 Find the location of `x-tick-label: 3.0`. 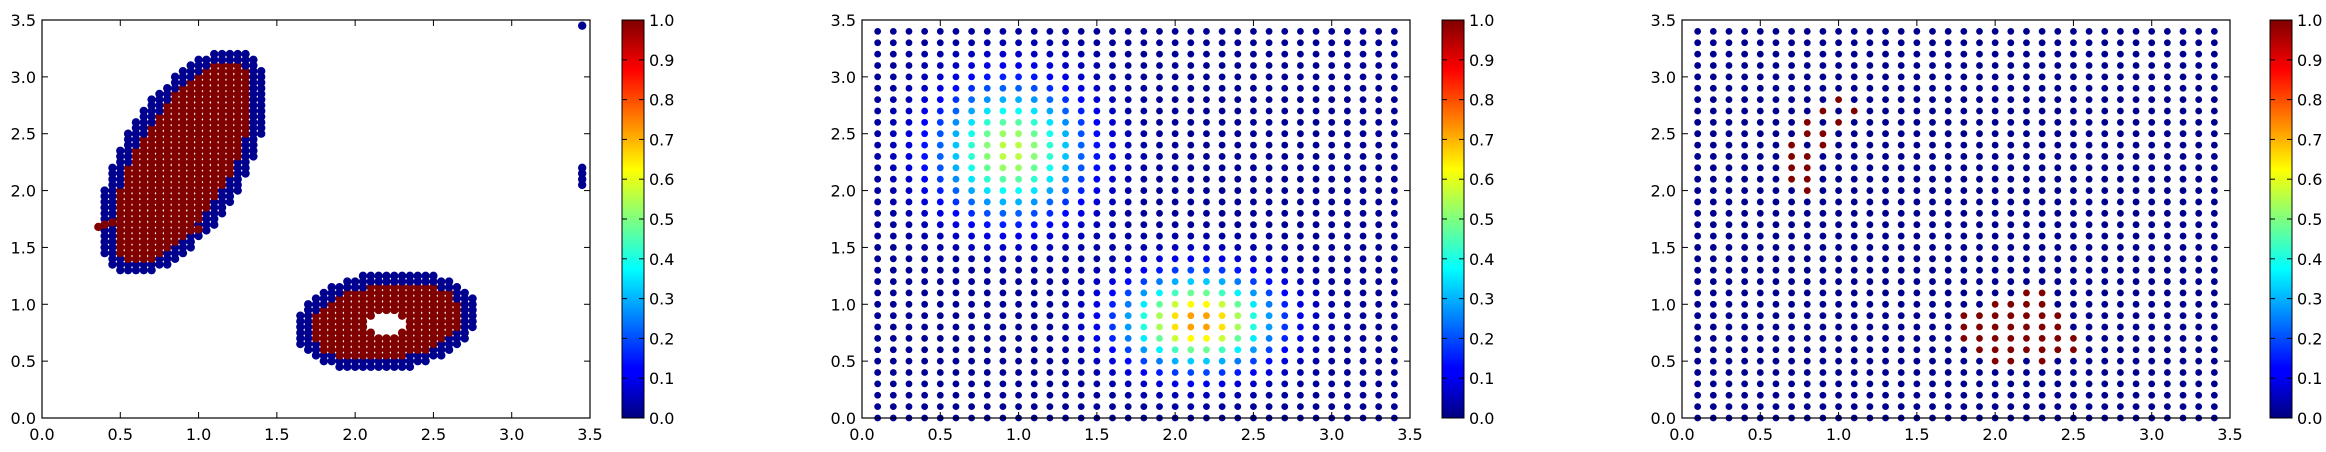

x-tick-label: 3.0 is located at coordinates (2151, 434).